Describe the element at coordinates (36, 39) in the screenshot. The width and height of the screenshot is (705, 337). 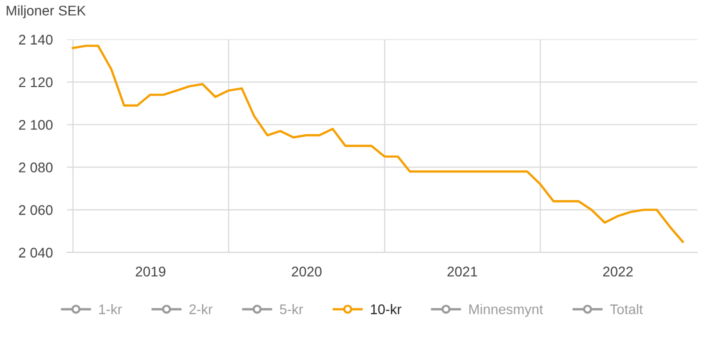
I see `y-tick-label: 2 140` at that location.